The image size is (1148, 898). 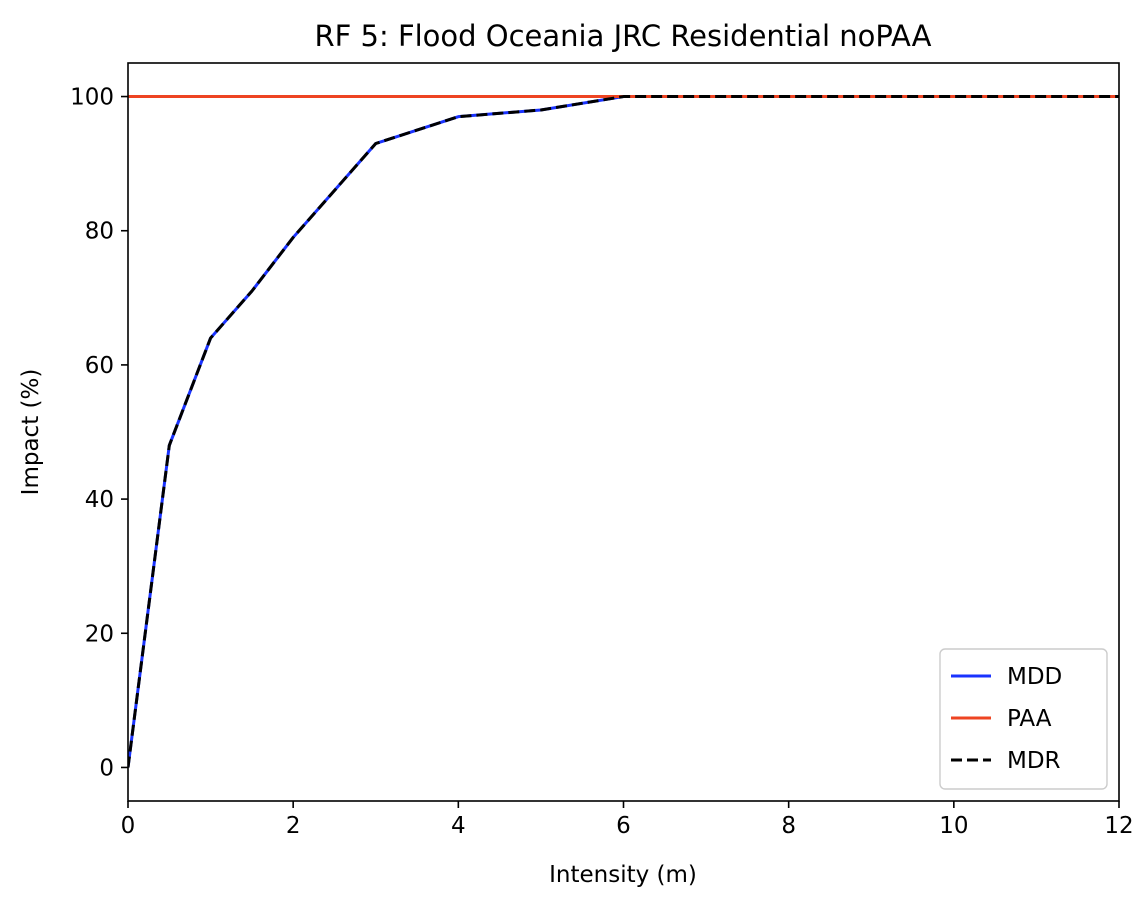 What do you see at coordinates (99, 500) in the screenshot?
I see `y-tick-label: 40` at bounding box center [99, 500].